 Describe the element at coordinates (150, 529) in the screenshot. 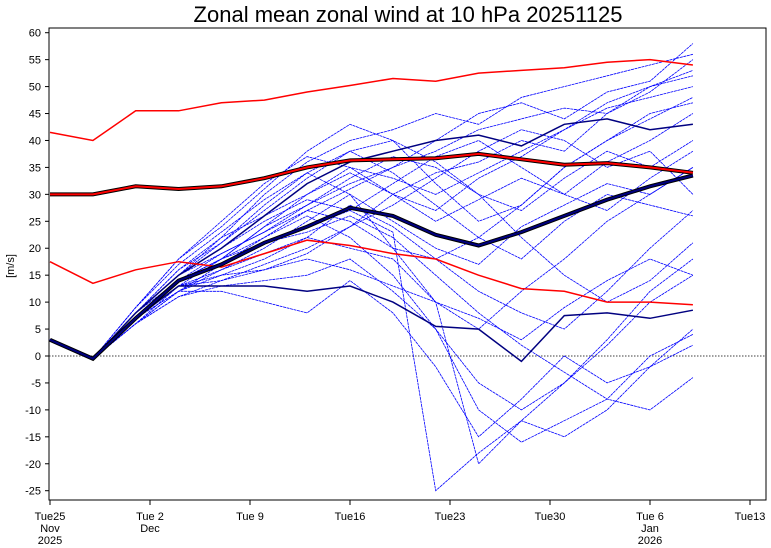

I see `x-tick-label: Dec` at that location.